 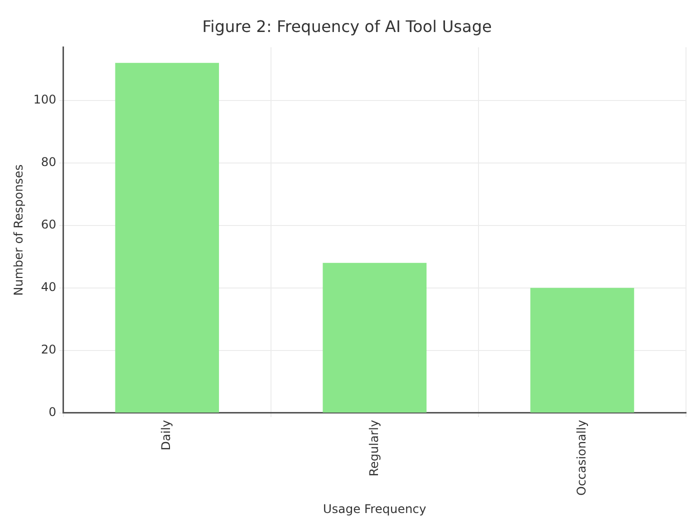 What do you see at coordinates (581, 458) in the screenshot?
I see `x-tick-label: Occasionally` at bounding box center [581, 458].